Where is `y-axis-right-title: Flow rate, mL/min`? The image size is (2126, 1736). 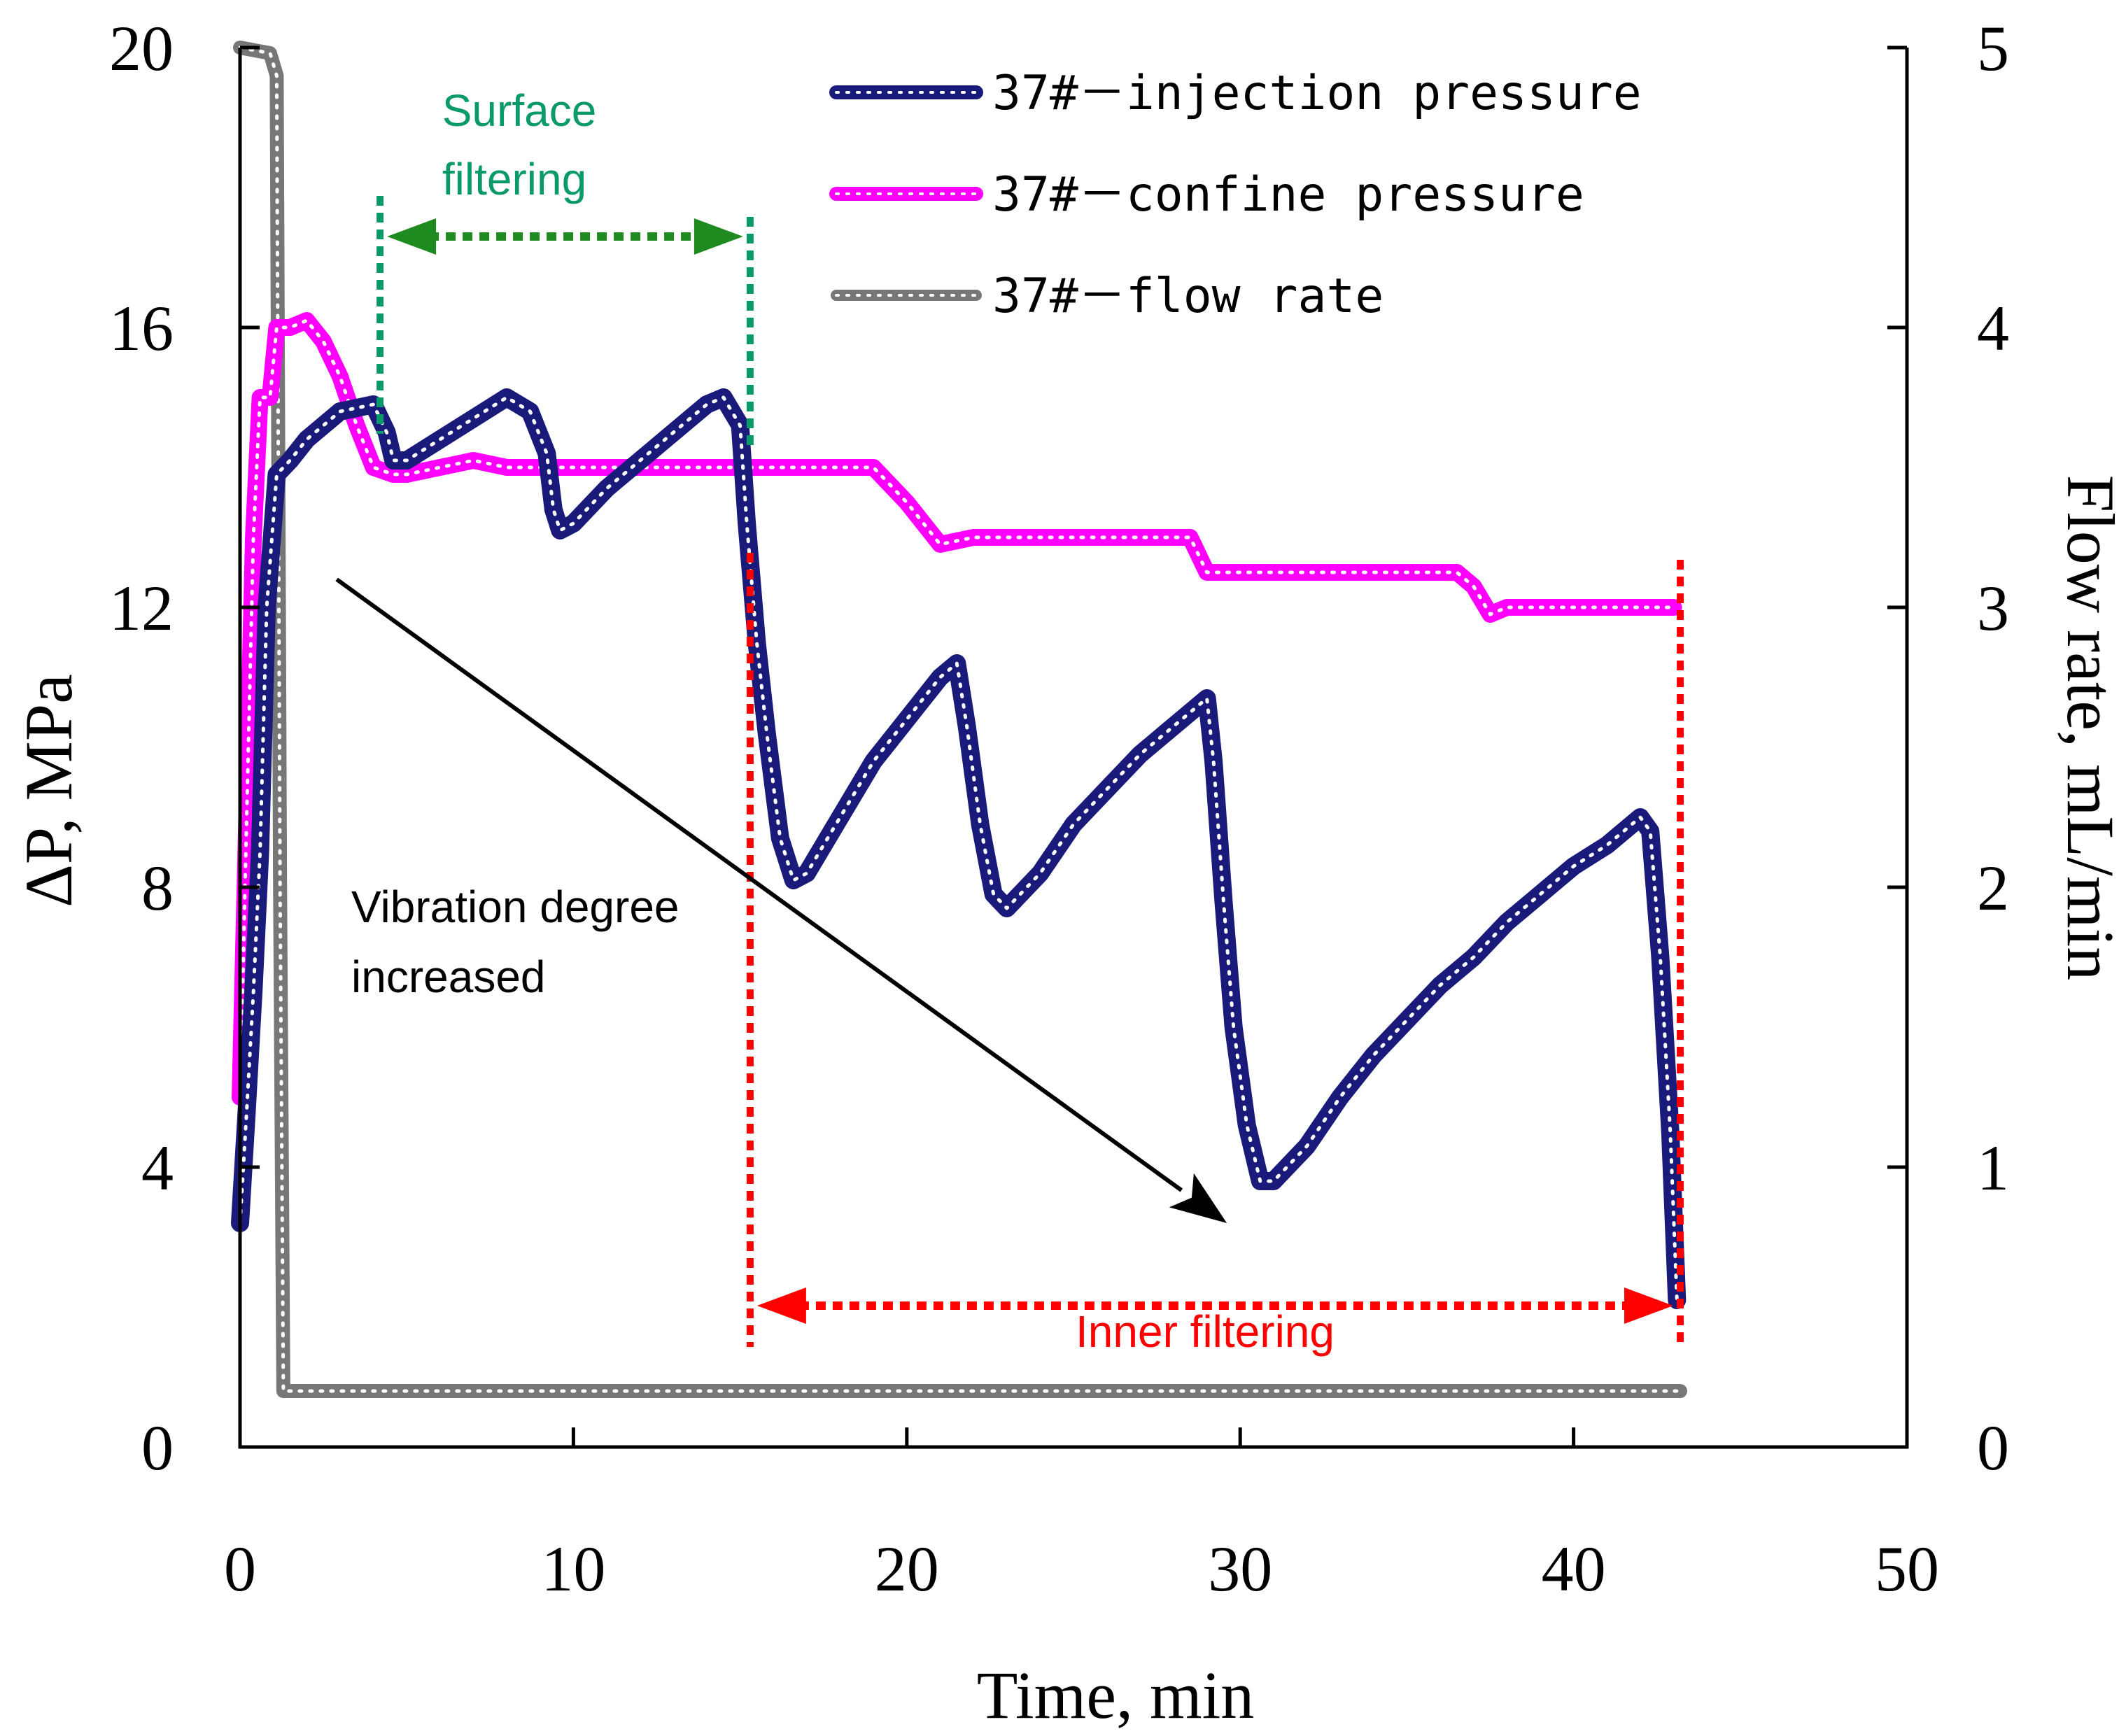 y-axis-right-title: Flow rate, mL/min is located at coordinates (2089, 728).